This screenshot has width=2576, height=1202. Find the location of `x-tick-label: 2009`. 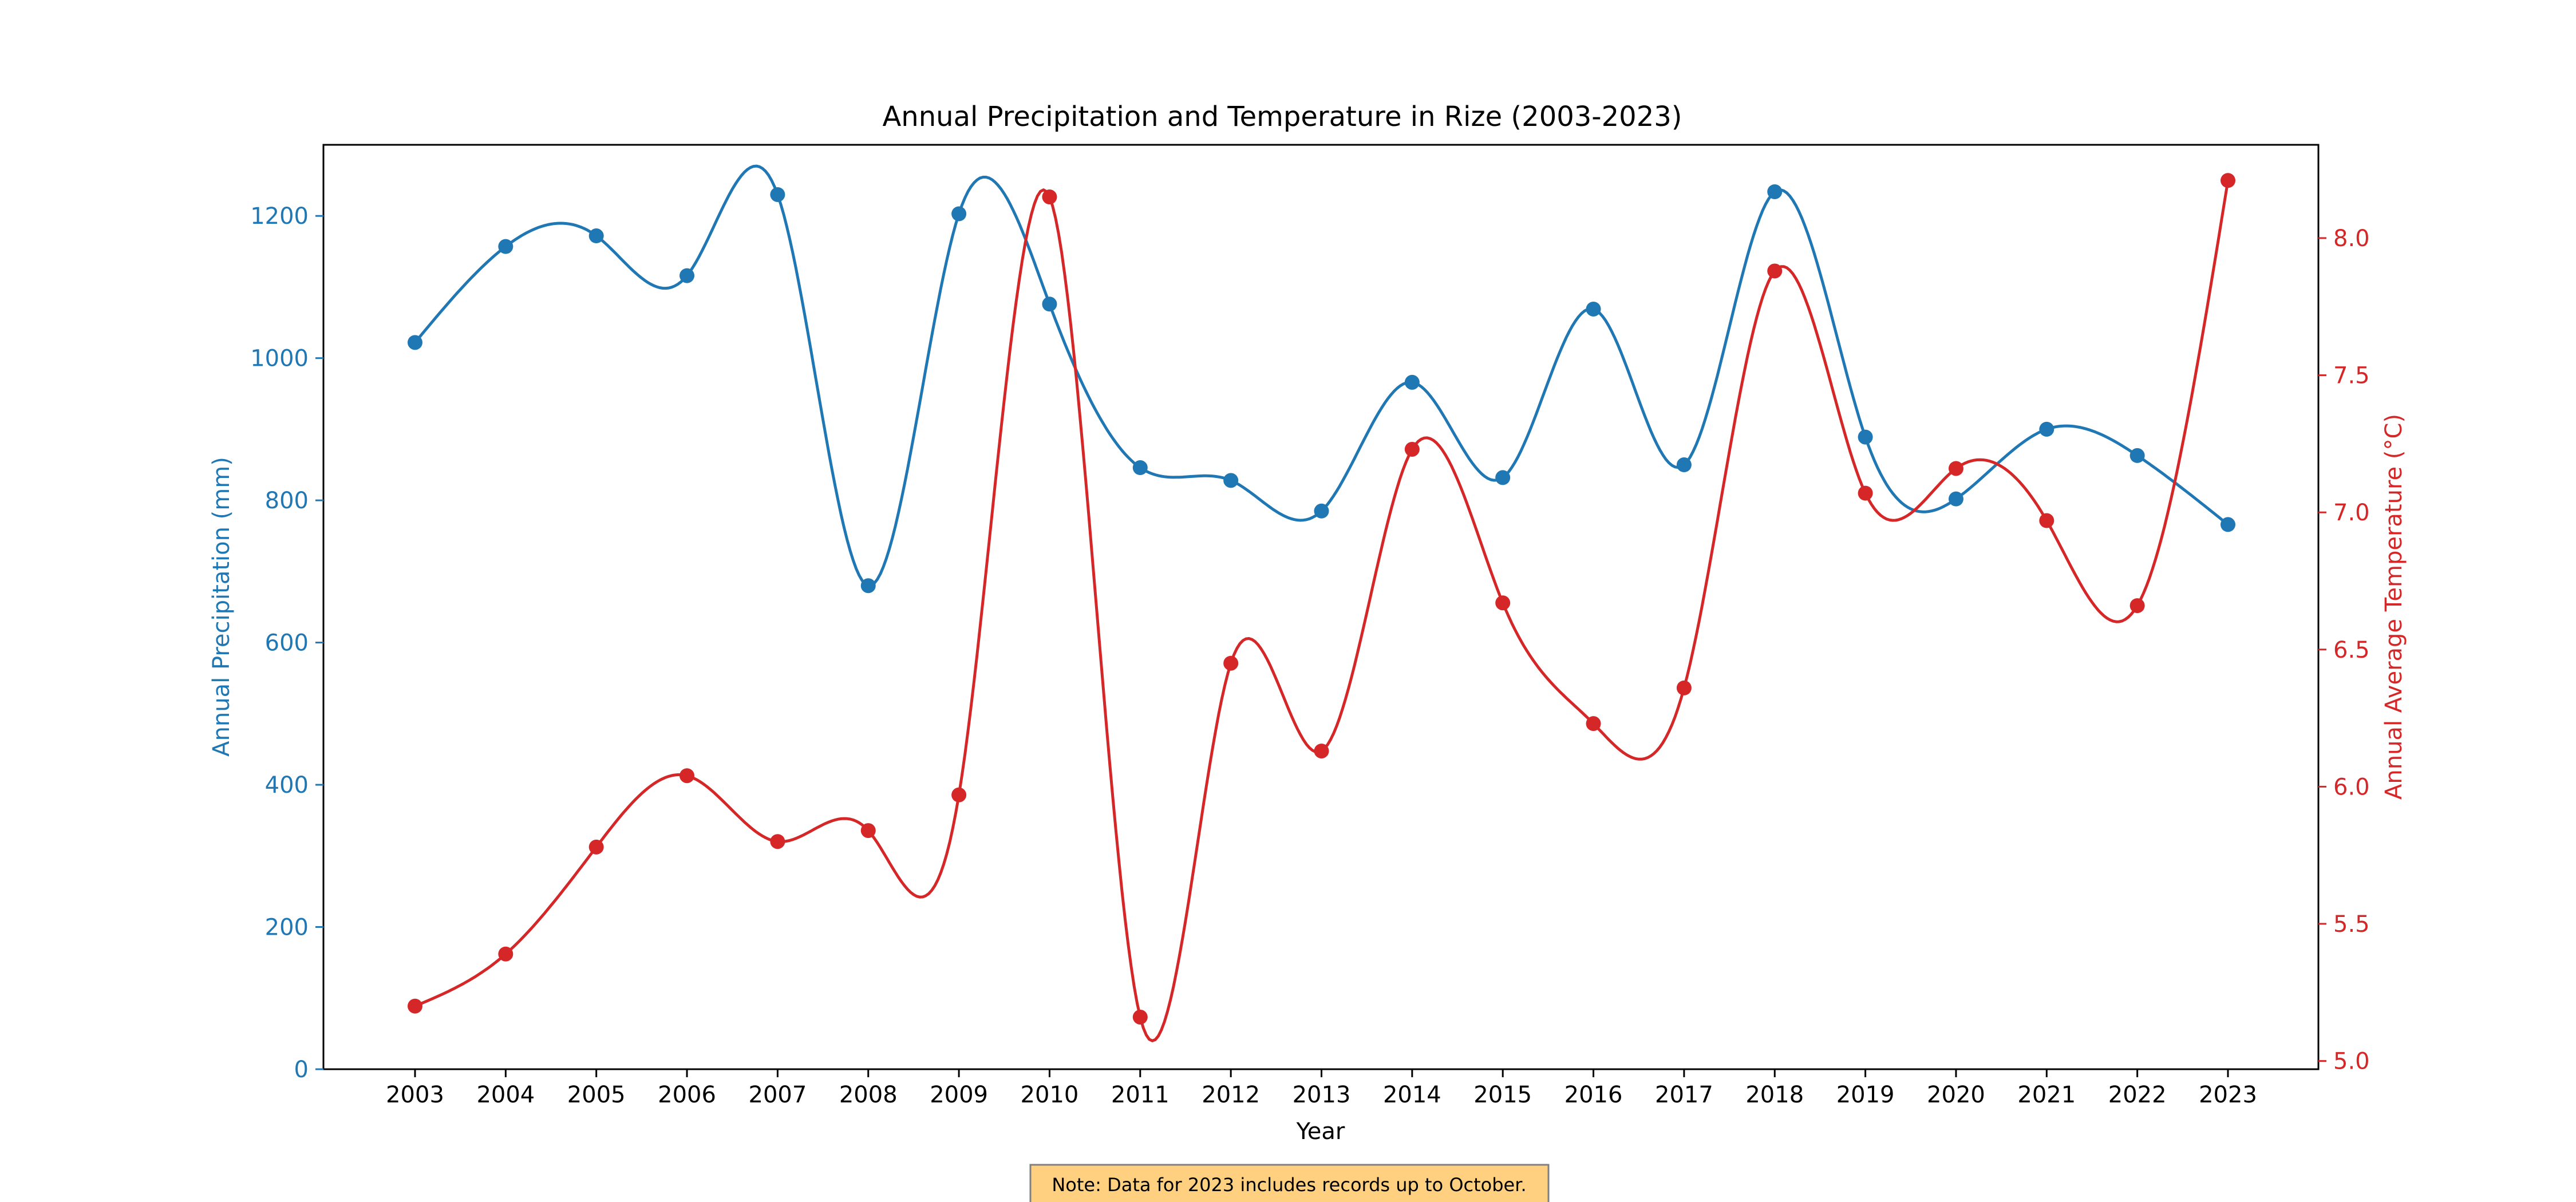

x-tick-label: 2009 is located at coordinates (959, 1095).